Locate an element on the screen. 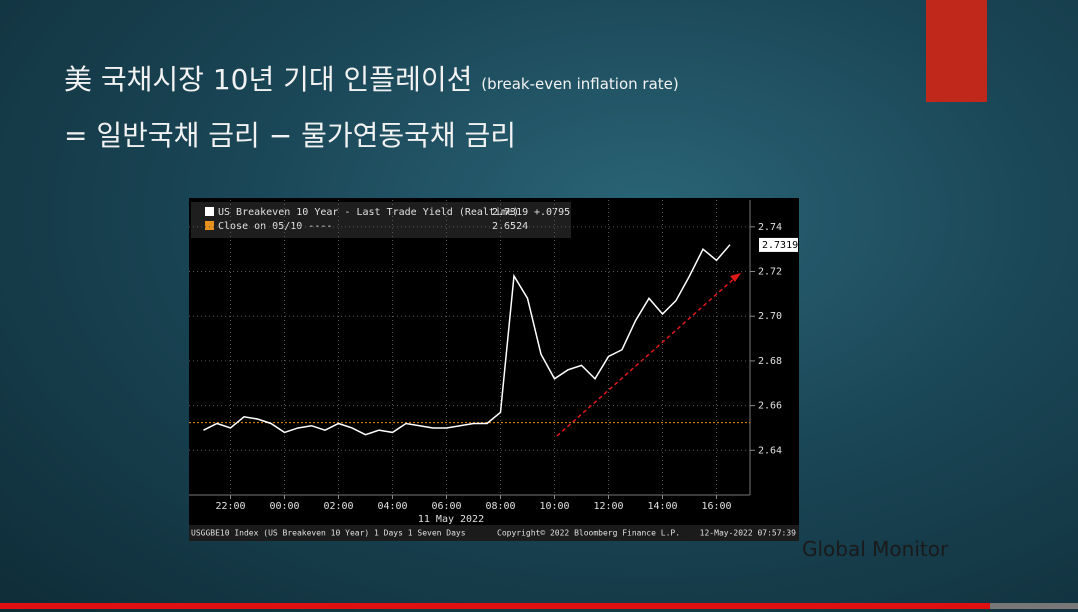 The image size is (1078, 612). x-tick-label: 08:00 is located at coordinates (500, 506).